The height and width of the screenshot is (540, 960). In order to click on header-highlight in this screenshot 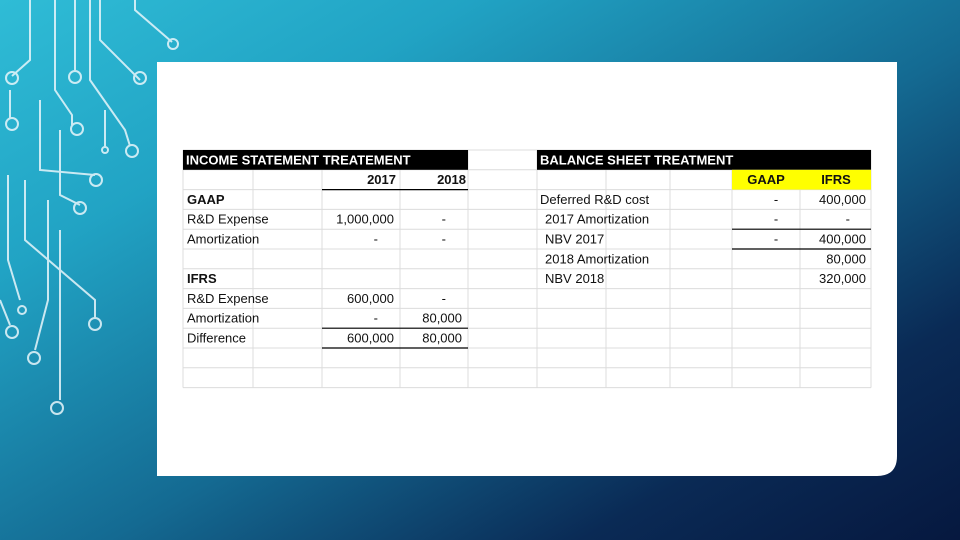, I will do `click(801, 179)`.